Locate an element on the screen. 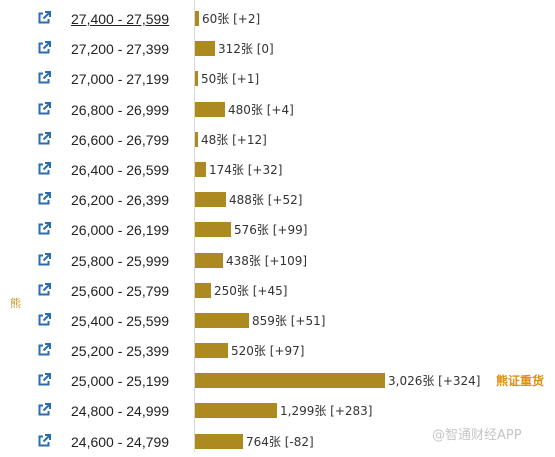 The height and width of the screenshot is (457, 555). count-label: 438张 [+109] is located at coordinates (267, 260).